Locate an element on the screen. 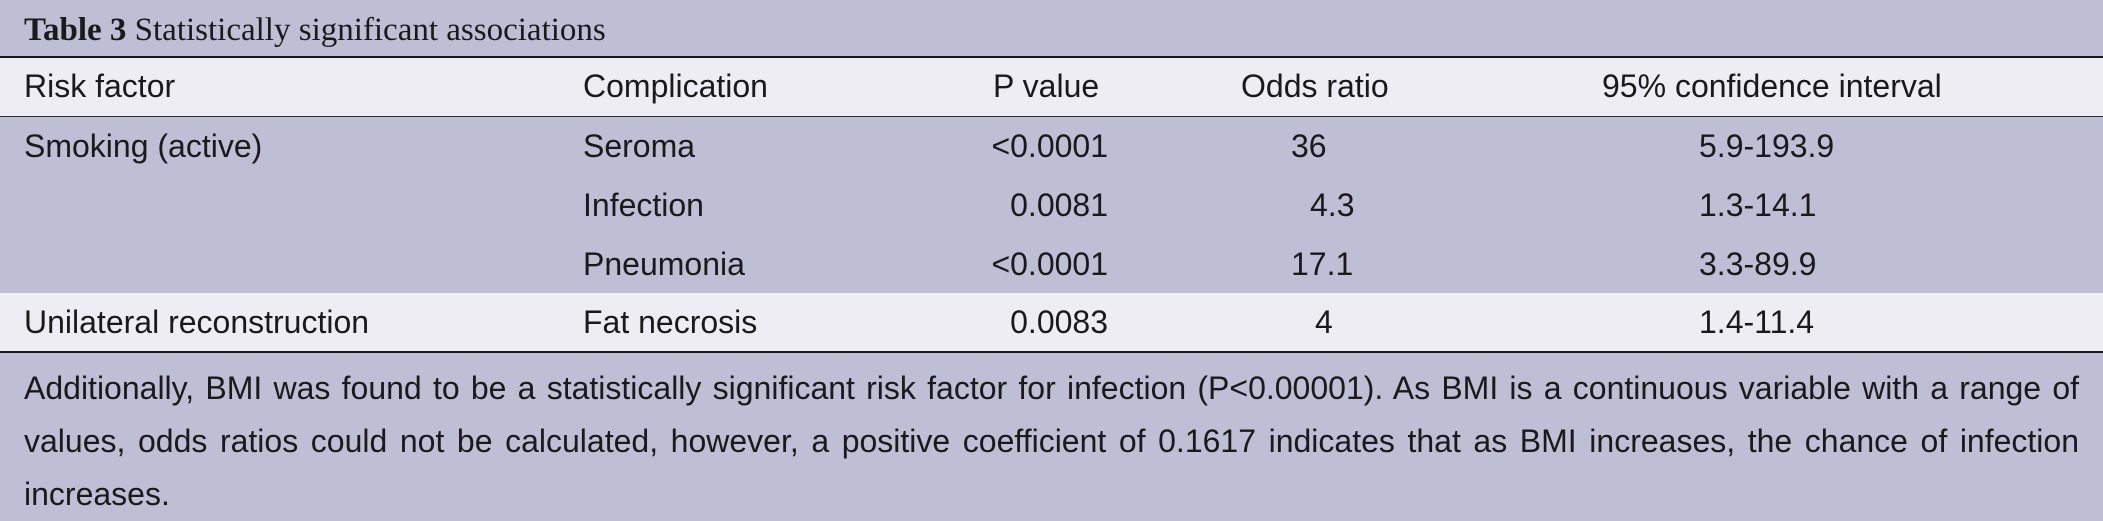  ci-cell: 3.3-89.9 is located at coordinates (1758, 264).